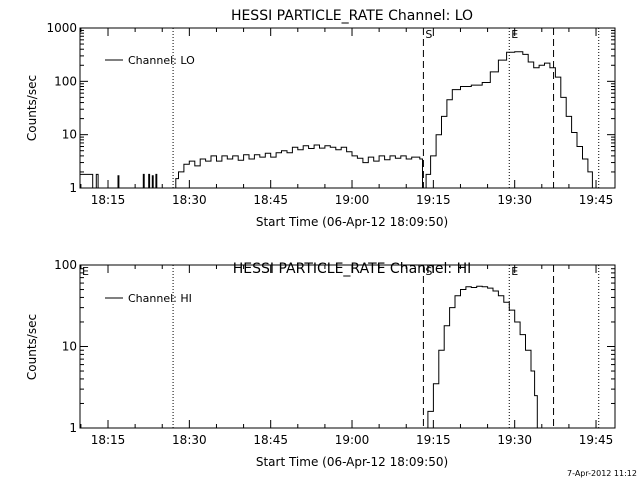 Image resolution: width=640 pixels, height=480 pixels. I want to click on chart-title: HESSI PARTICLE_RATE Channel: LO, so click(352, 16).